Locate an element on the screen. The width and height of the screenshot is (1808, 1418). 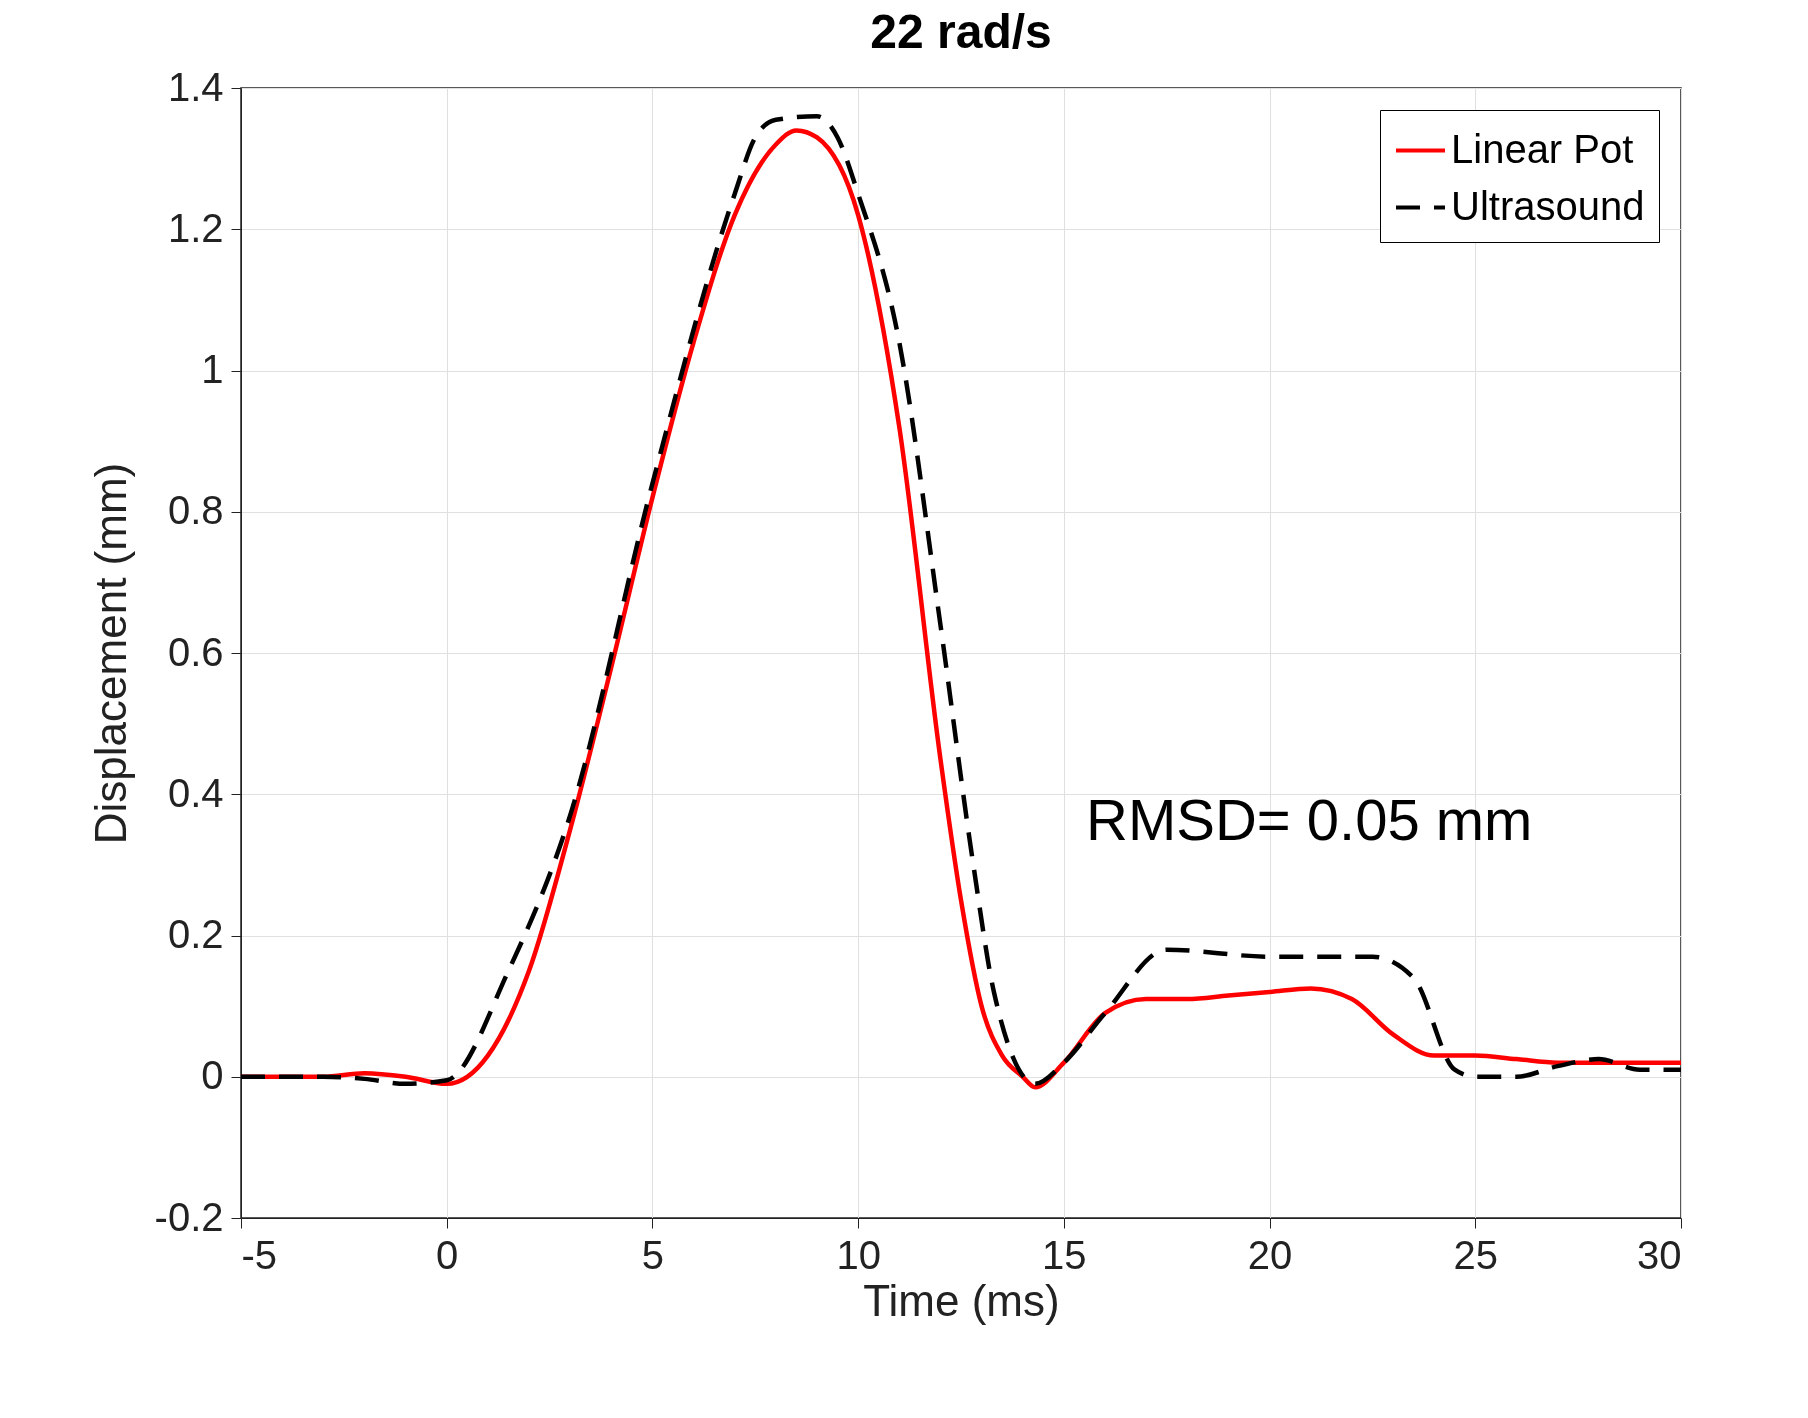
annotation: RMSD= 0.05 mm is located at coordinates (1309, 819).